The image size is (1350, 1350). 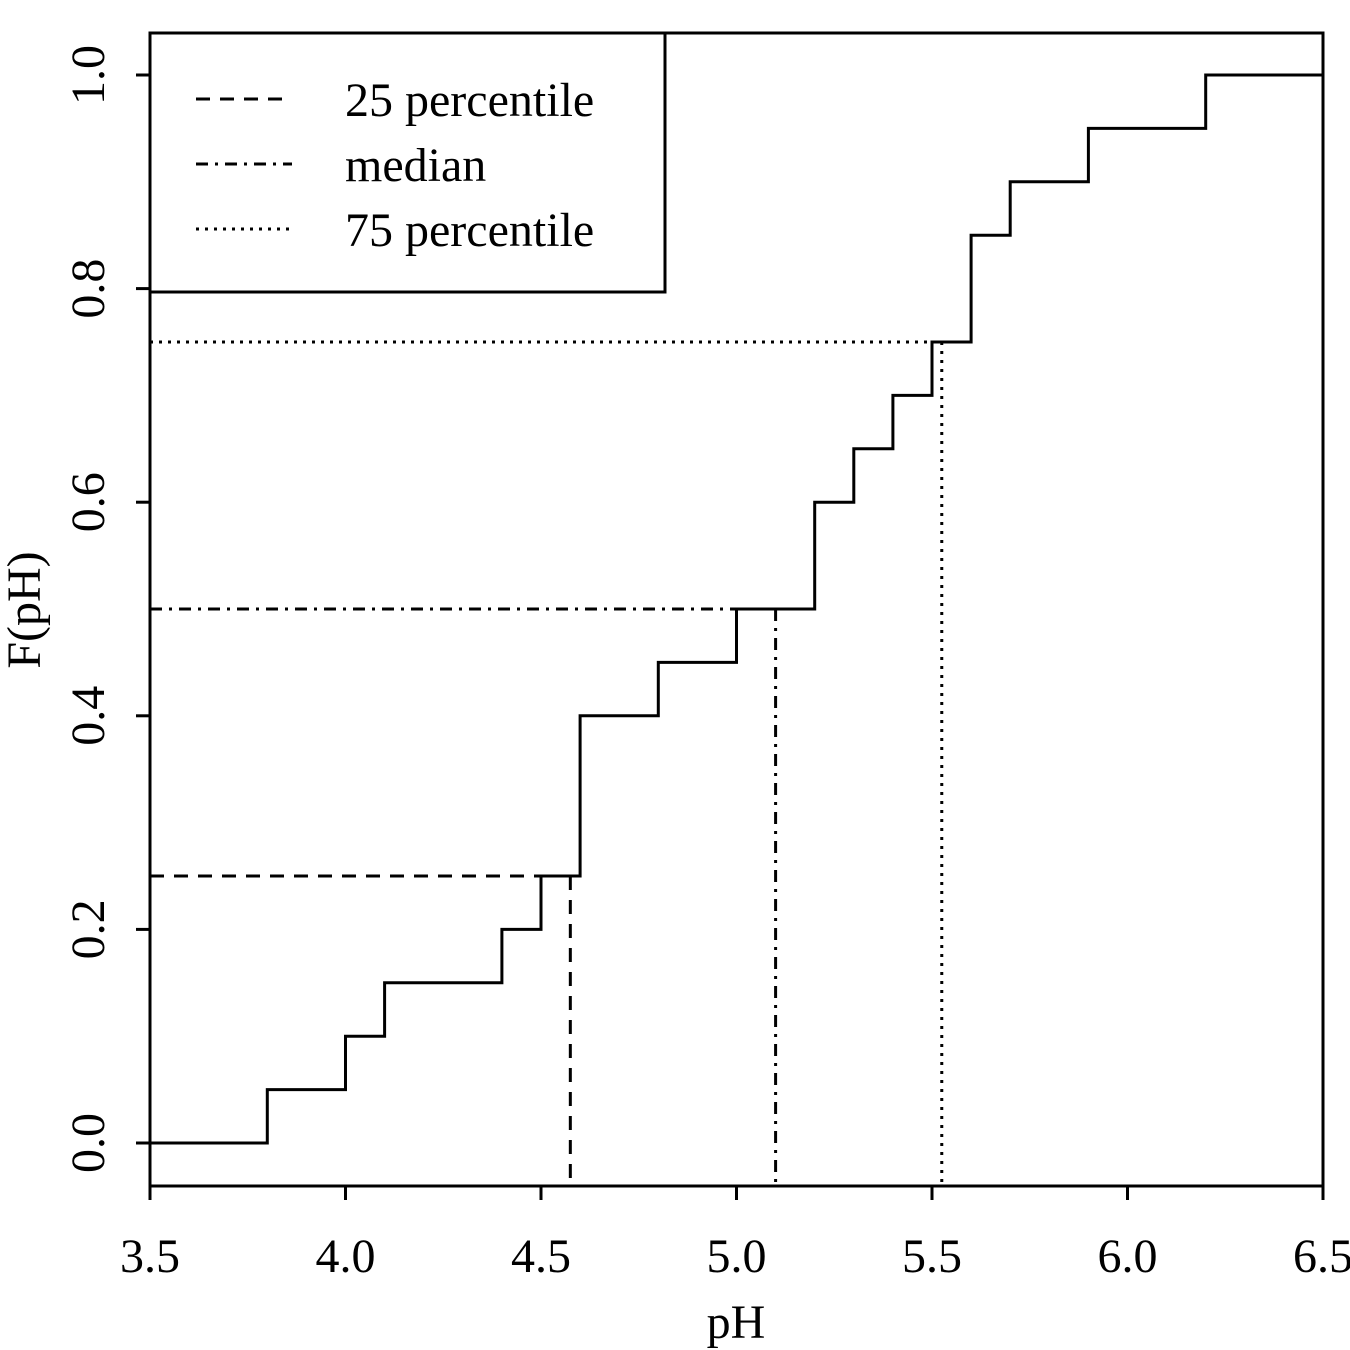 I want to click on legend: 25 percentile median 75 percentile, so click(x=407, y=162).